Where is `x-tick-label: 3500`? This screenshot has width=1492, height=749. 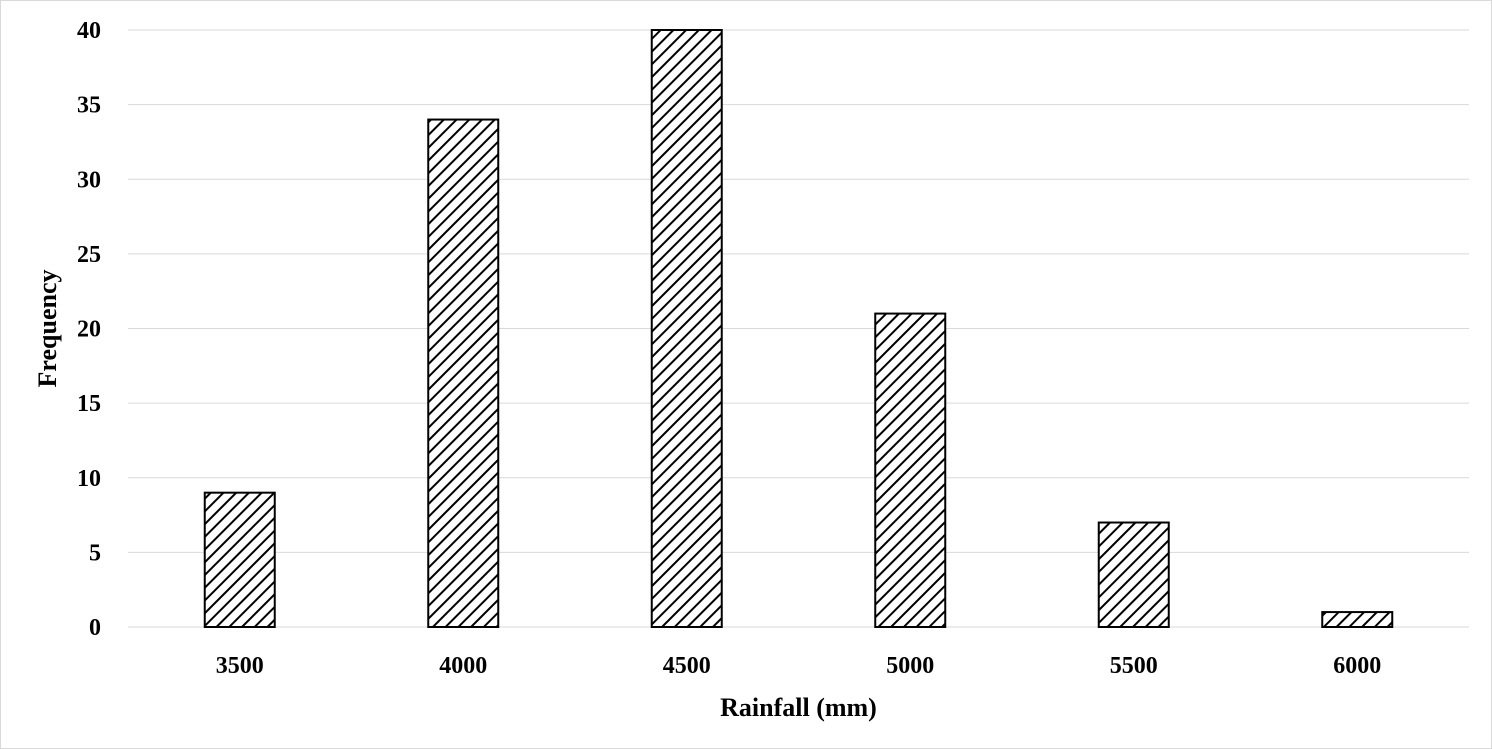 x-tick-label: 3500 is located at coordinates (240, 666).